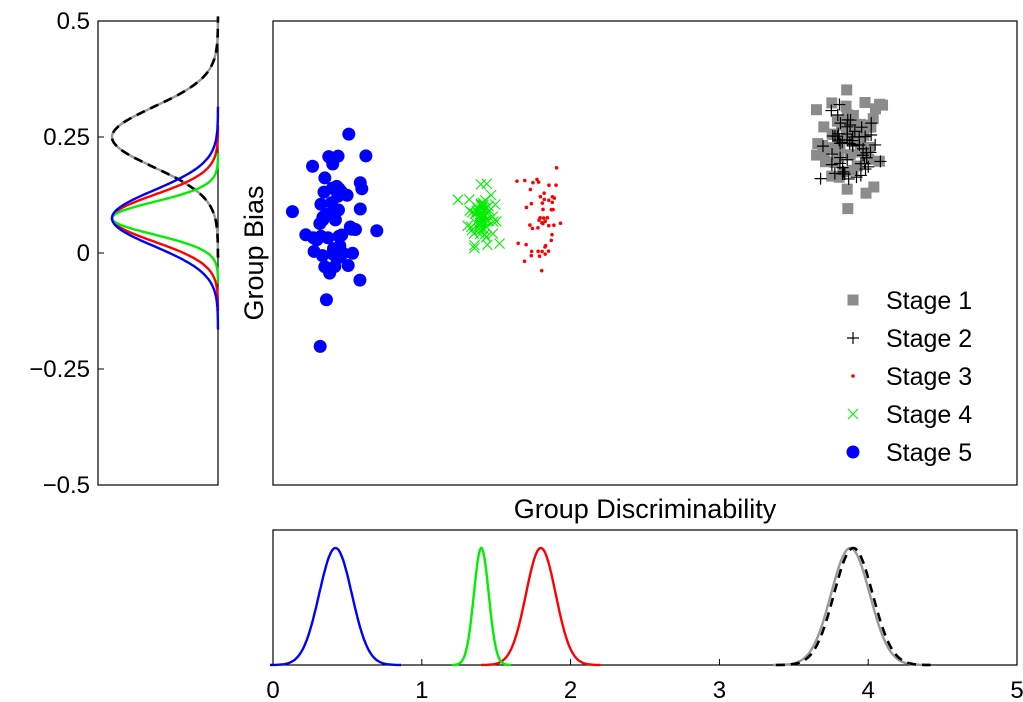 The image size is (1023, 702). Describe the element at coordinates (909, 339) in the screenshot. I see `legend-item: Stage 2` at that location.